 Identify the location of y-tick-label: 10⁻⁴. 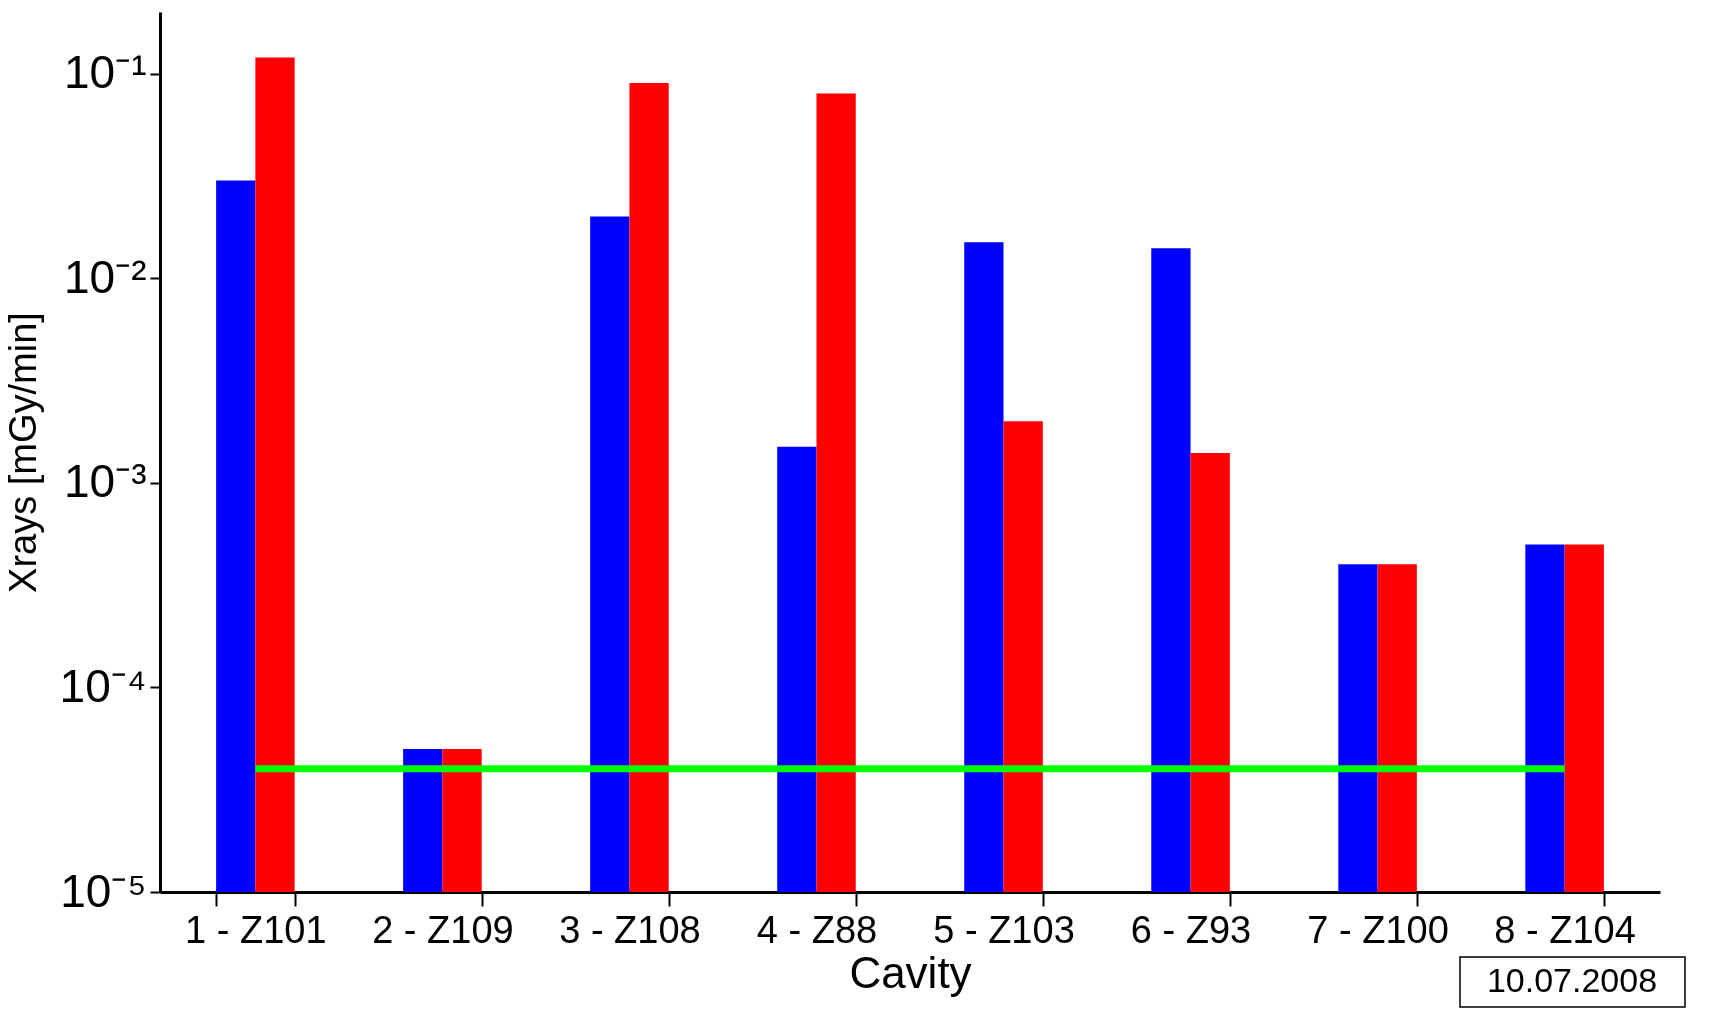
(103, 685).